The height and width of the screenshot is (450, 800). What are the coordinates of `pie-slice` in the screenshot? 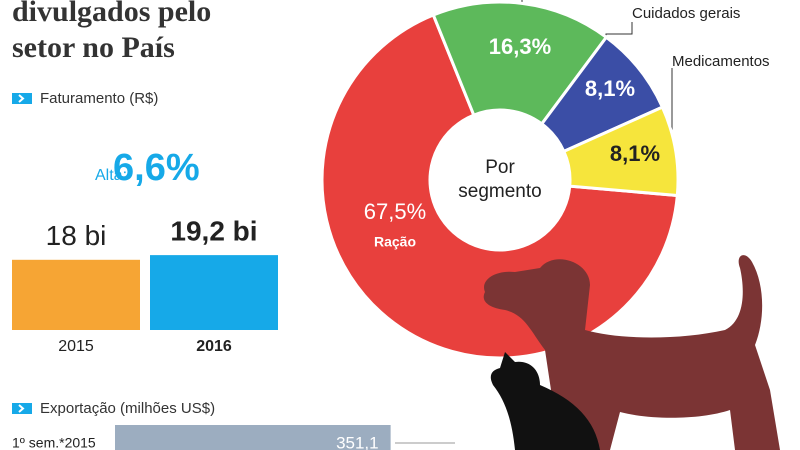 It's located at (620, 151).